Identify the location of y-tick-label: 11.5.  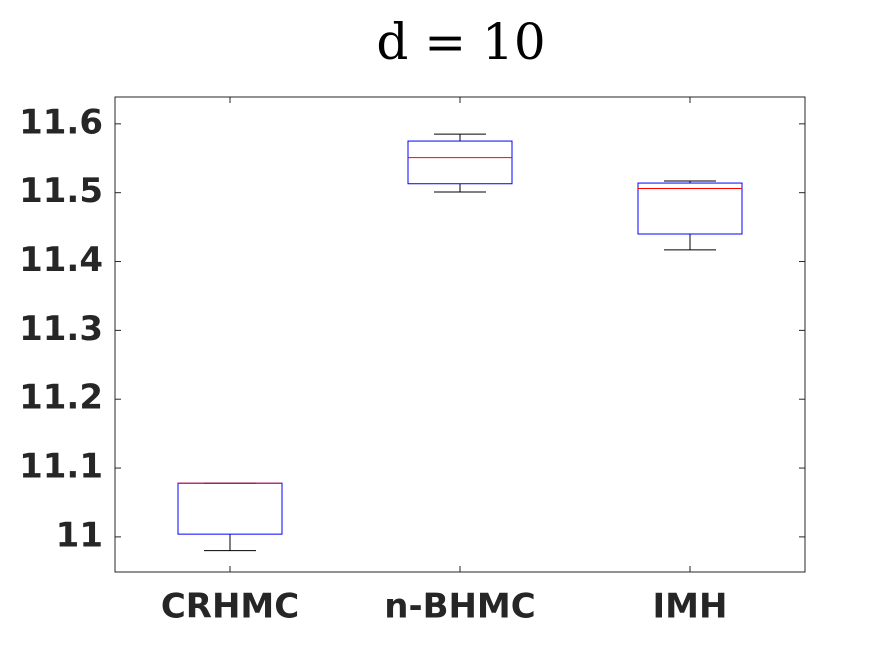
(61, 191).